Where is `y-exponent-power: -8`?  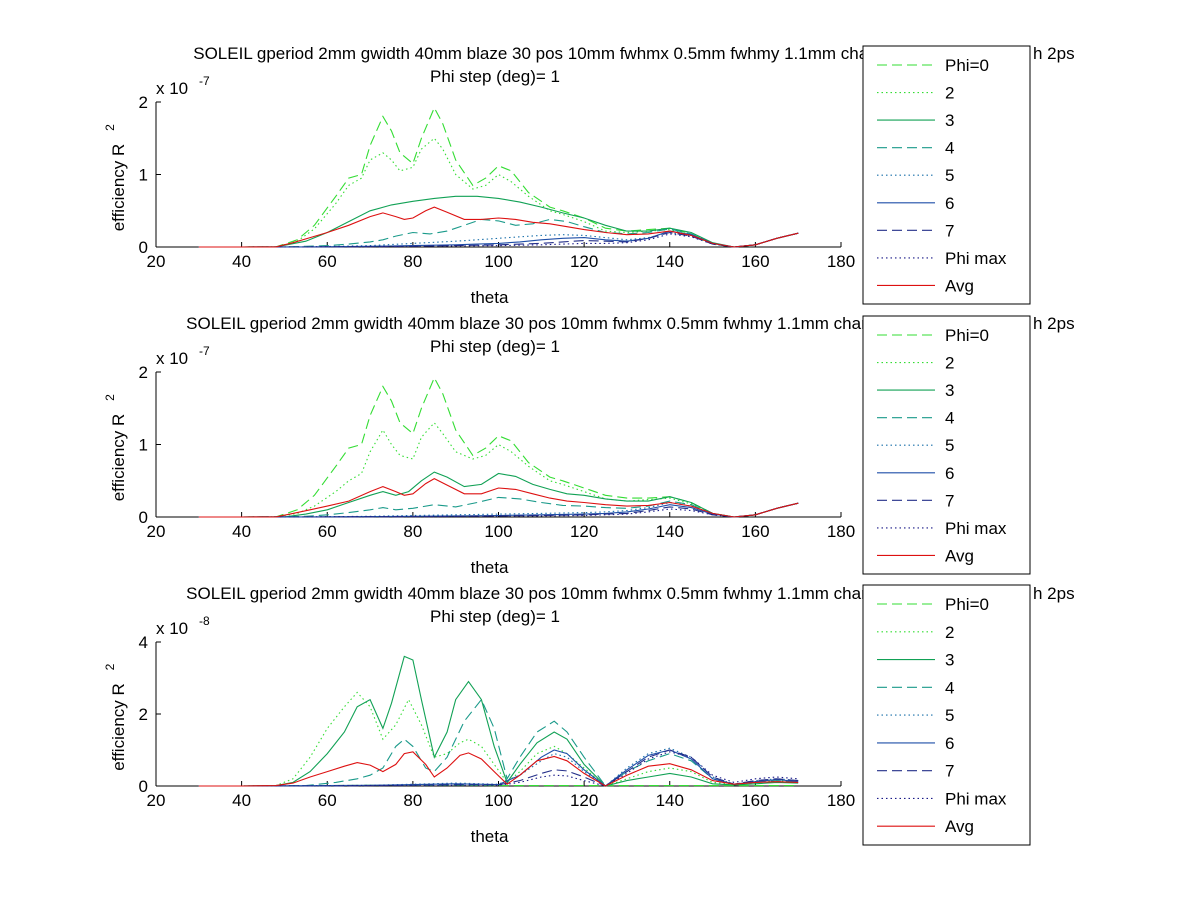
y-exponent-power: -8 is located at coordinates (204, 621).